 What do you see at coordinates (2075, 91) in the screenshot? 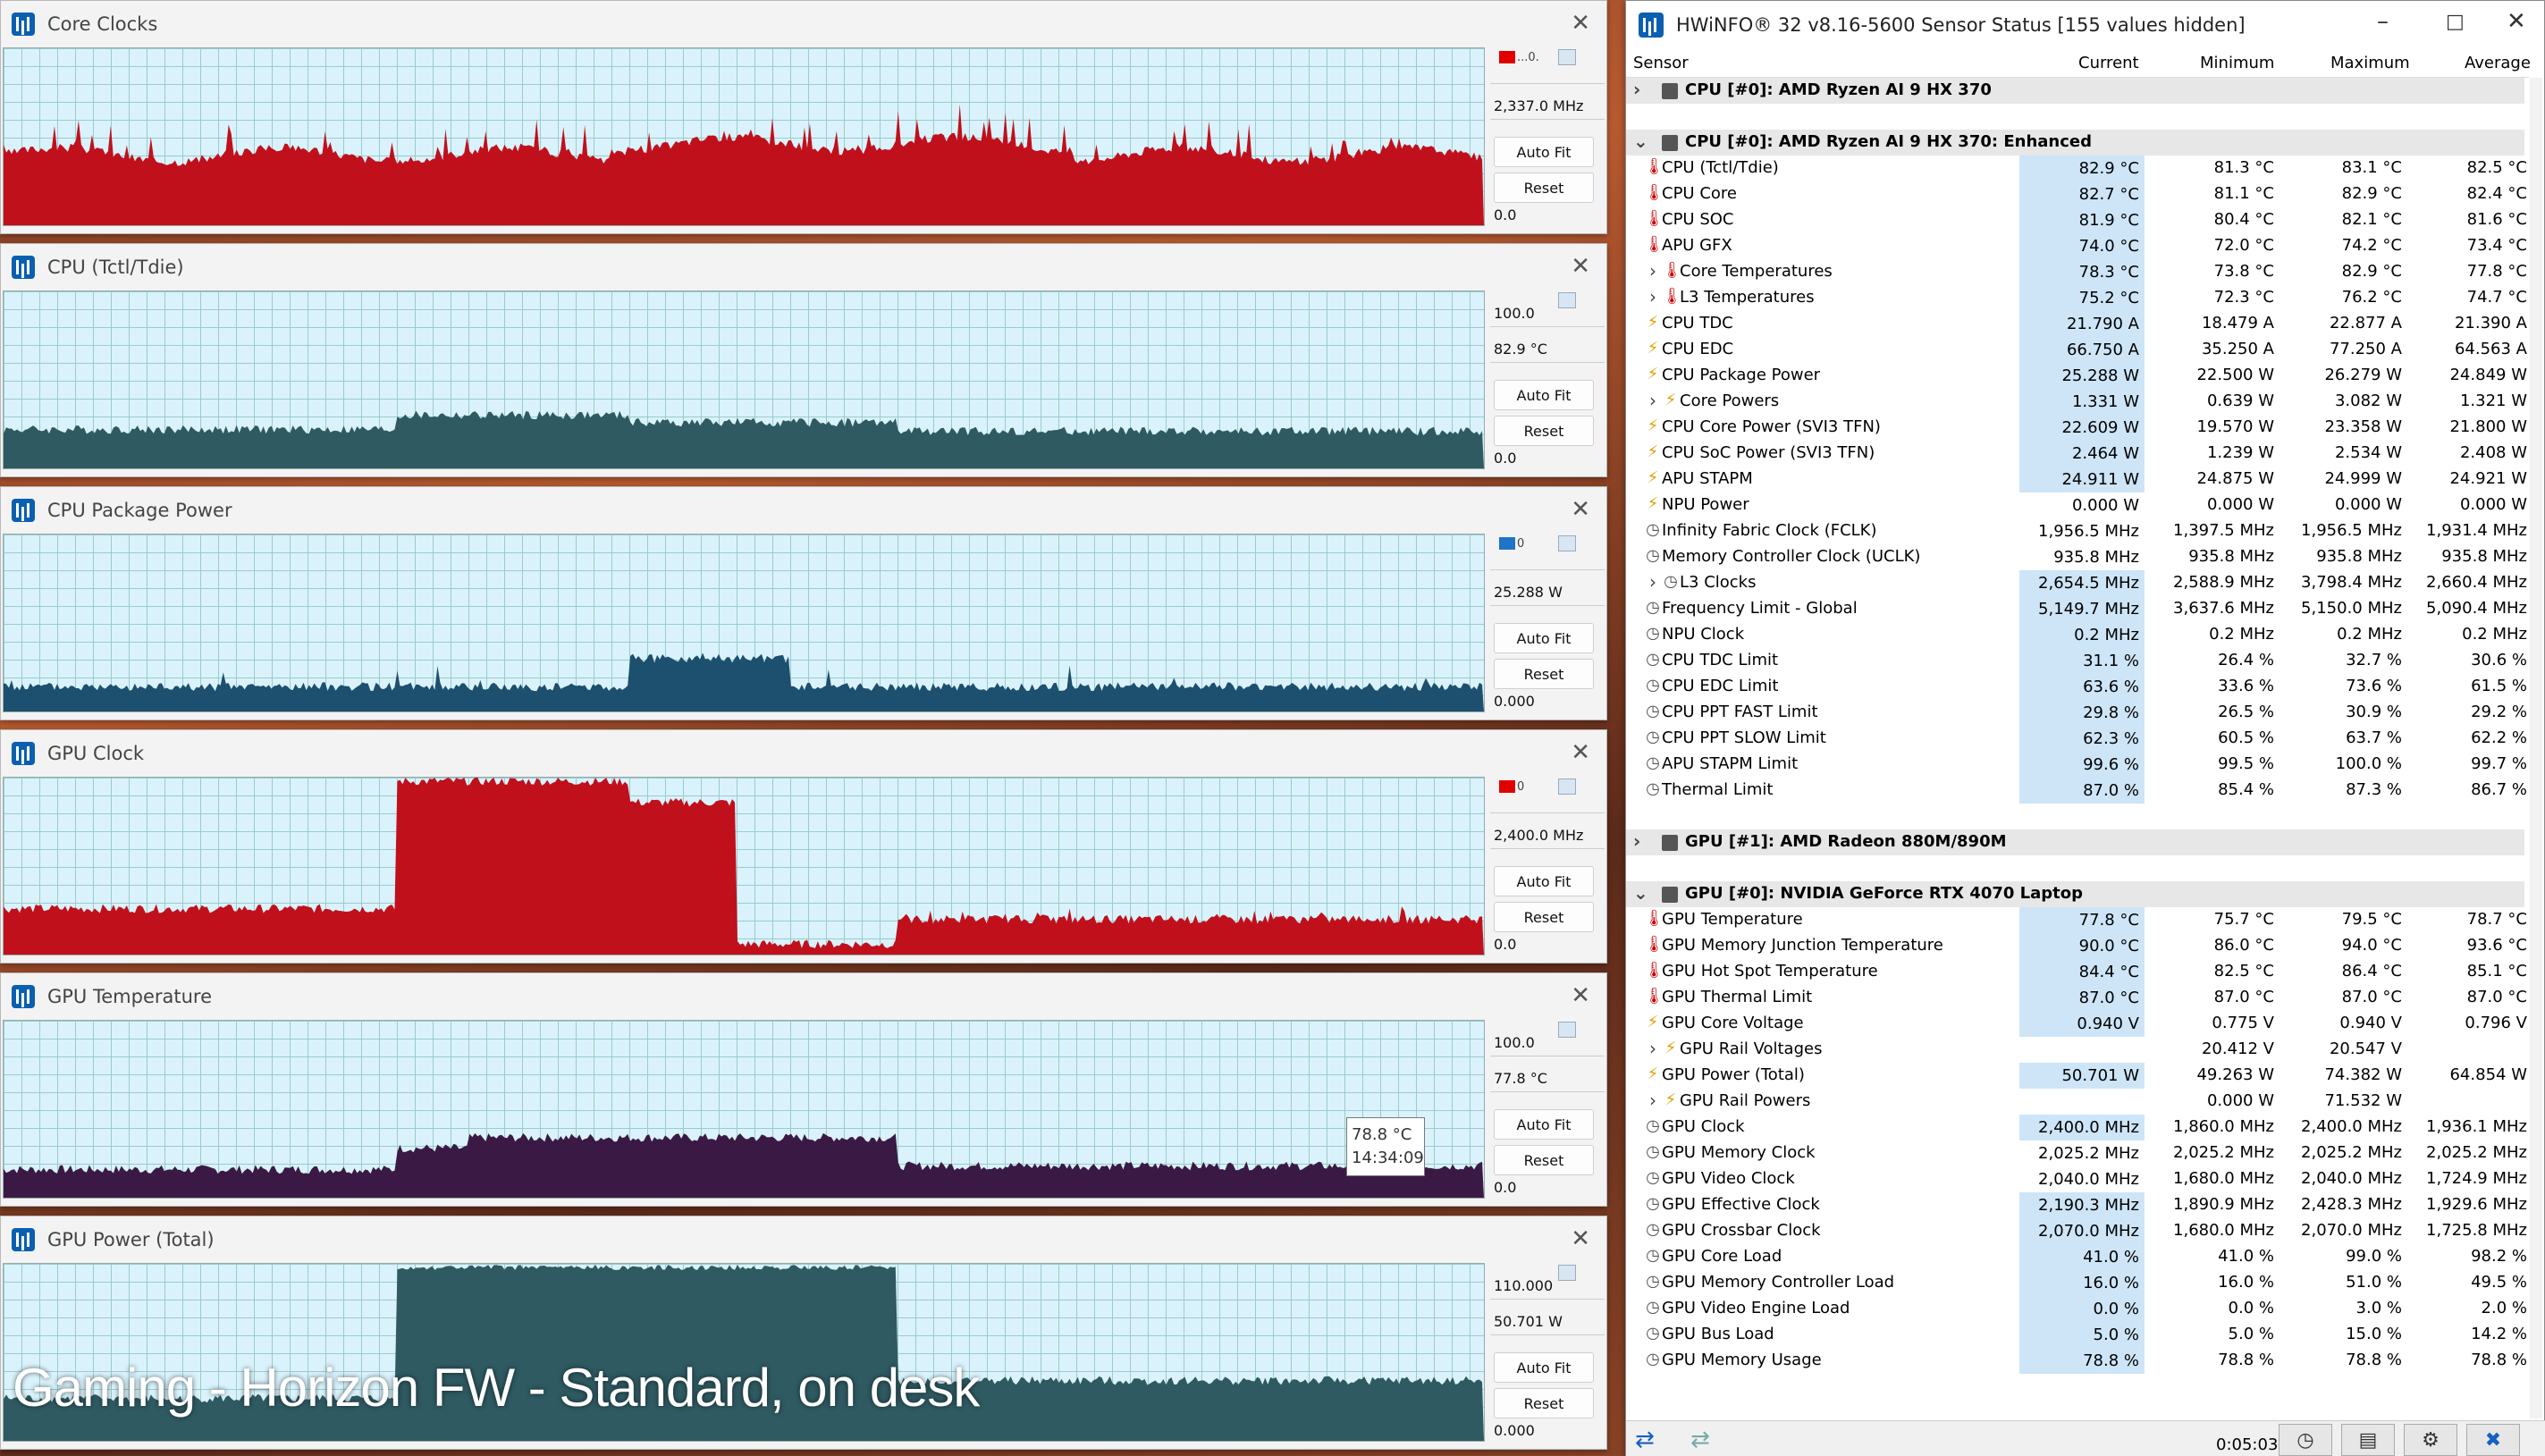
I see `sensor-group-row: › CPU [#0]: AMD Ryzen AI 9 HX 370` at bounding box center [2075, 91].